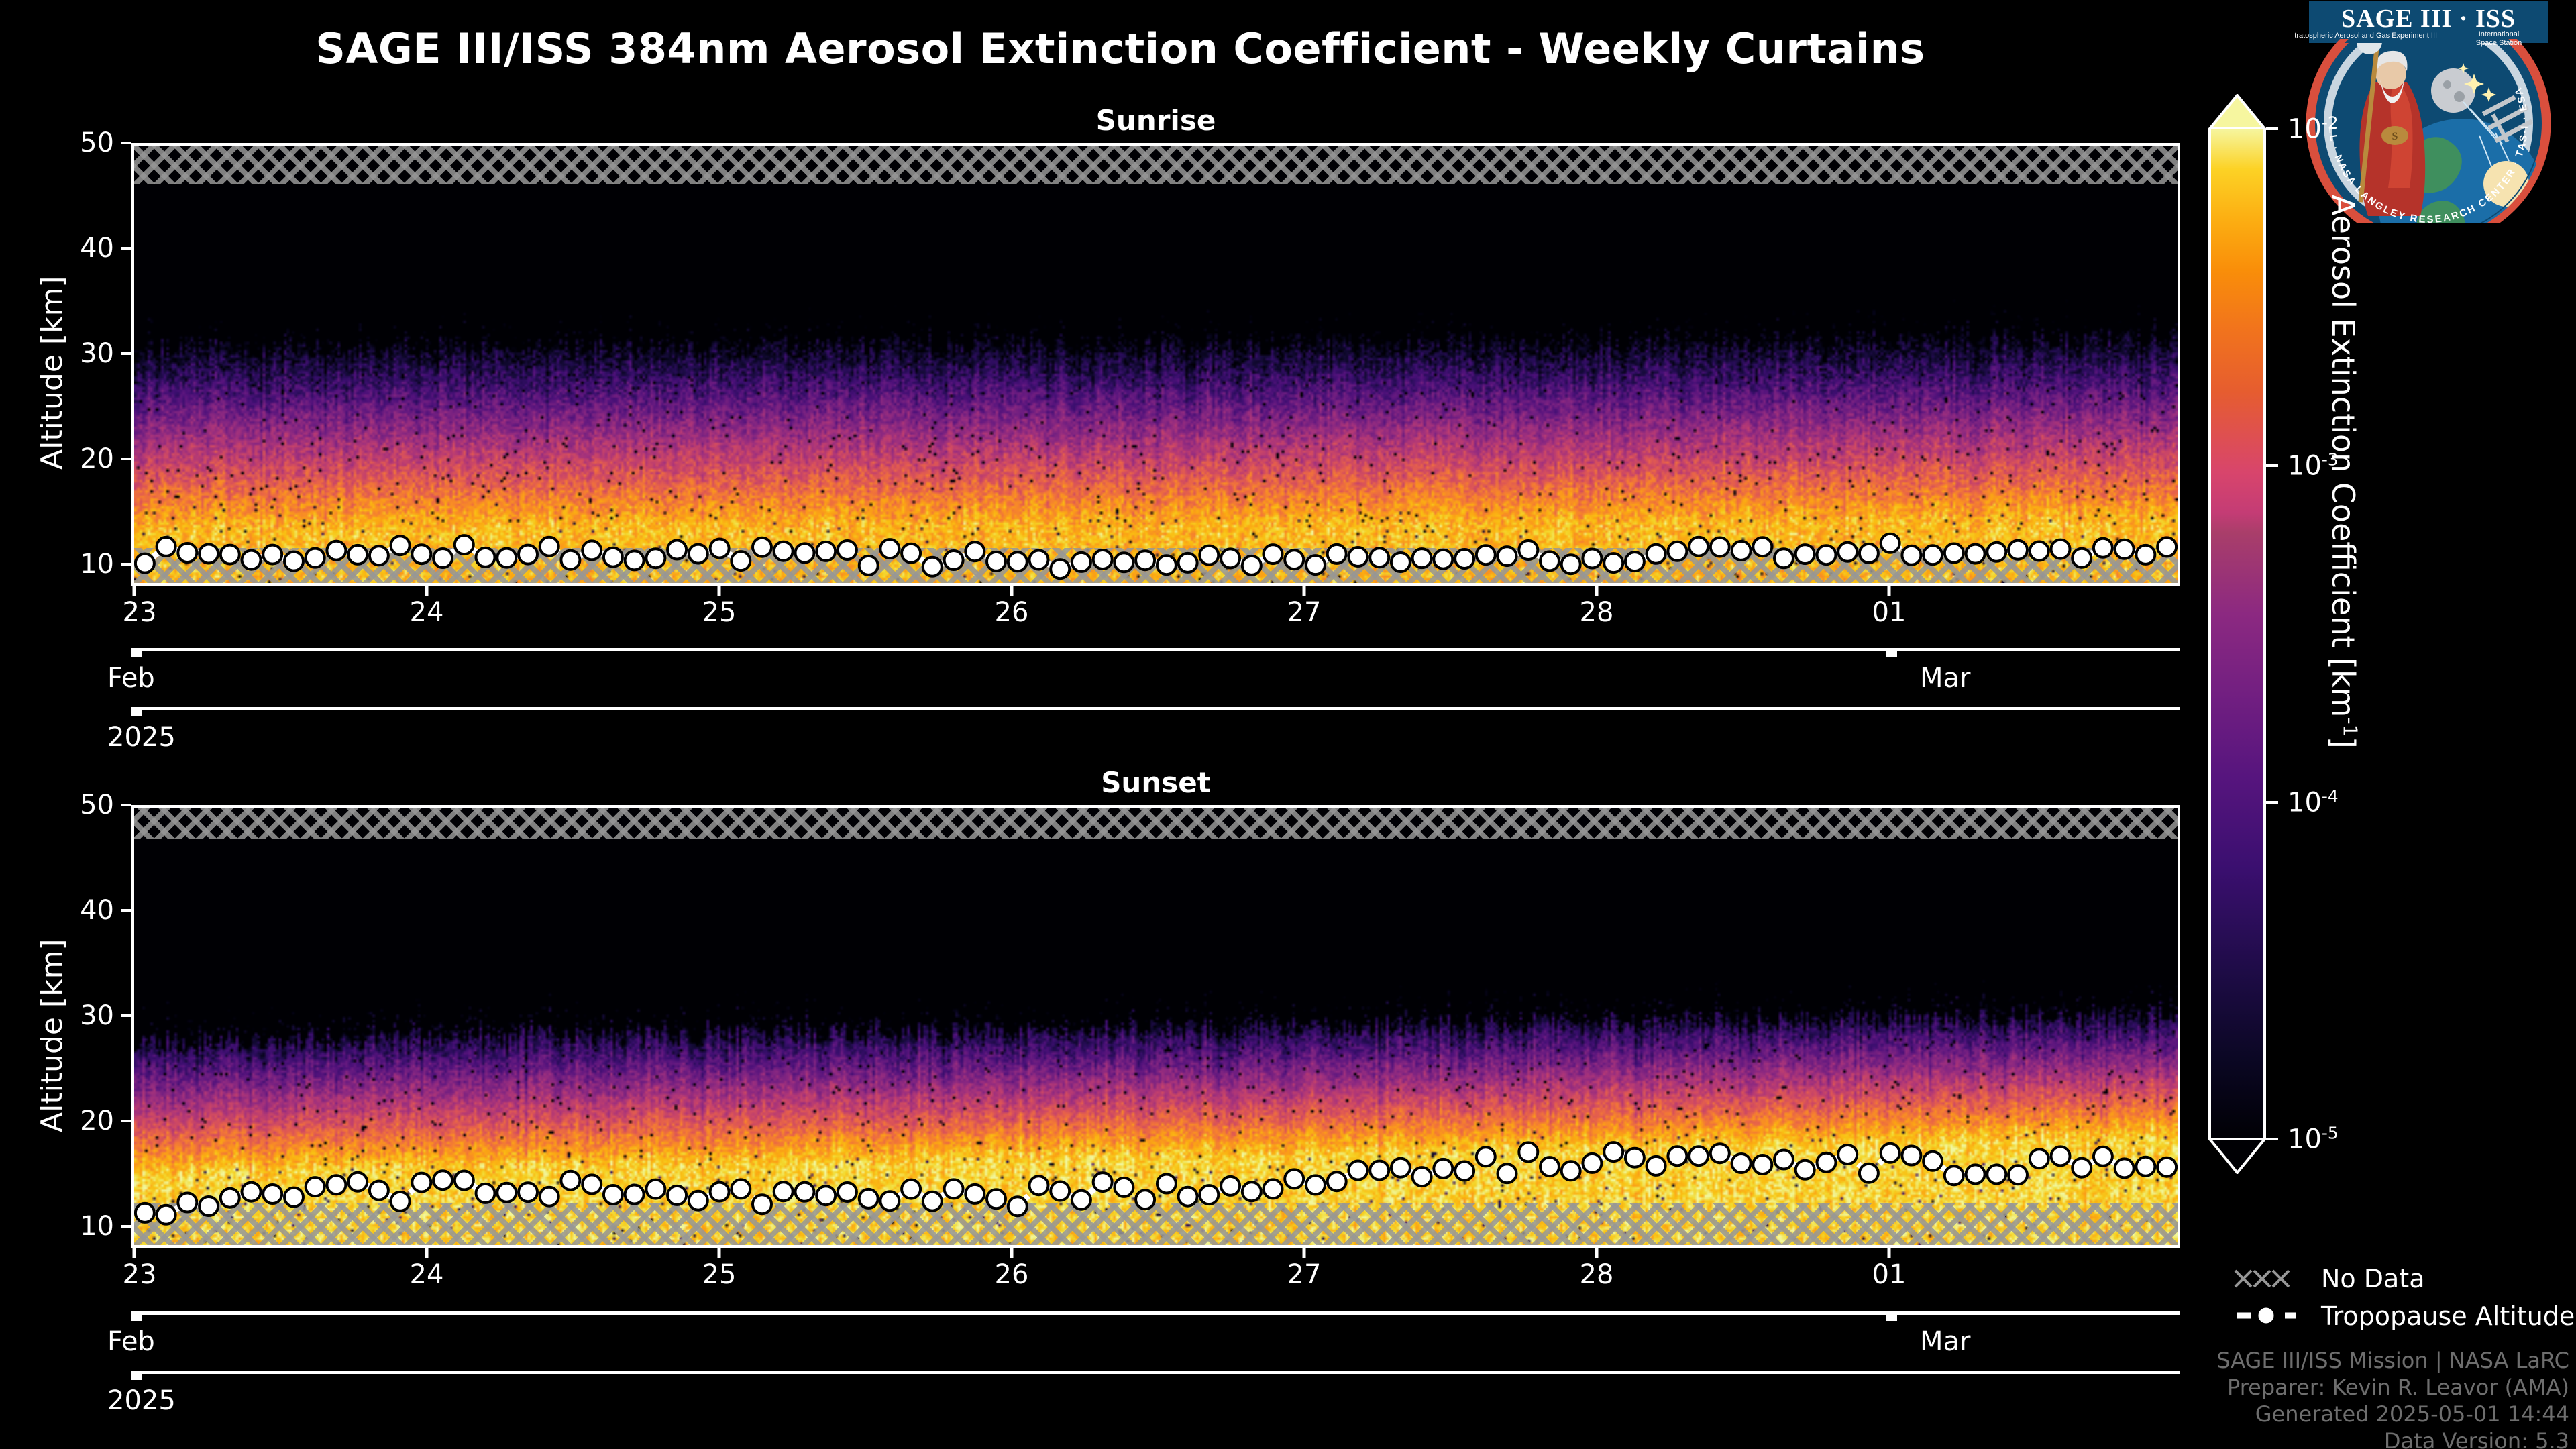  I want to click on tropopause-line-sunrise, so click(1156, 556).